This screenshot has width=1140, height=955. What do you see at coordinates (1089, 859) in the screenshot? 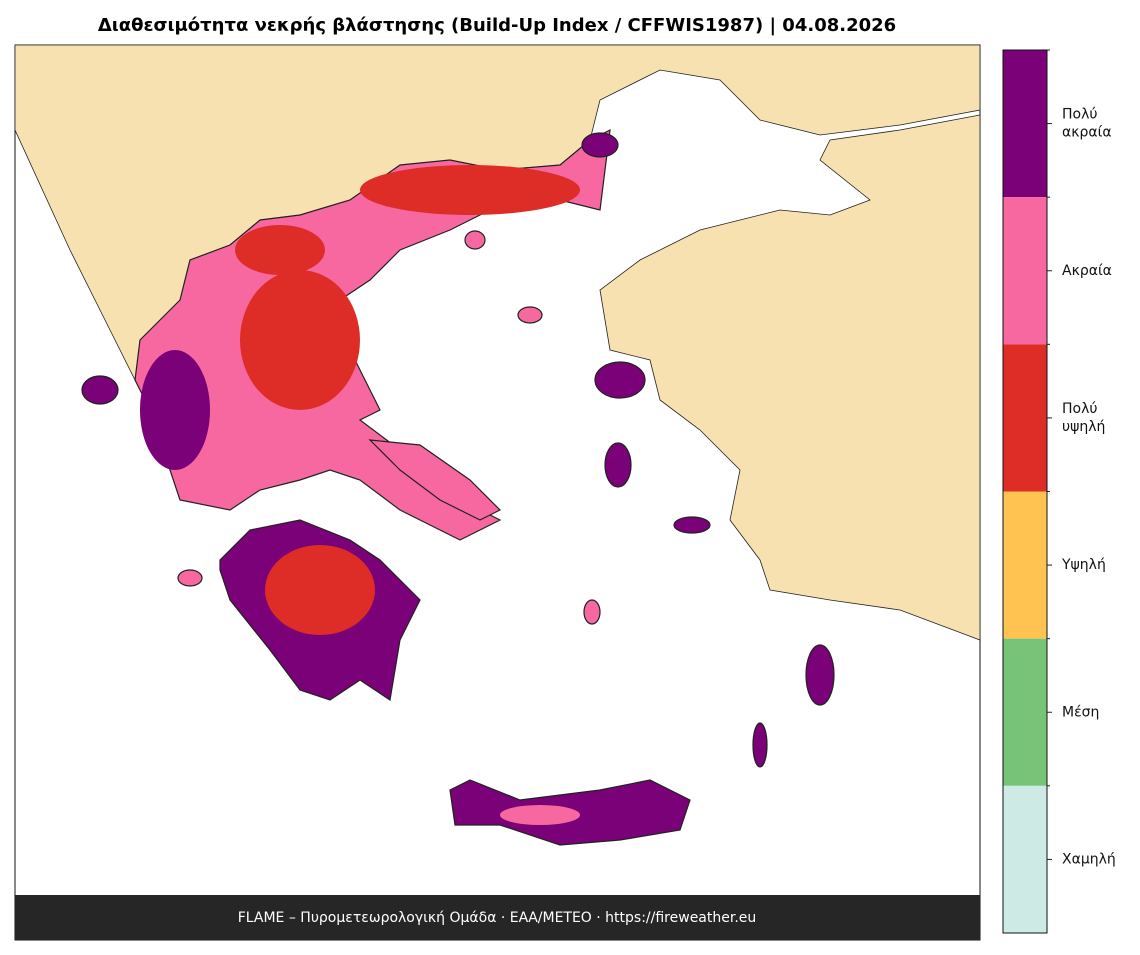
I see `colorbar-label: Χαμηλή` at bounding box center [1089, 859].